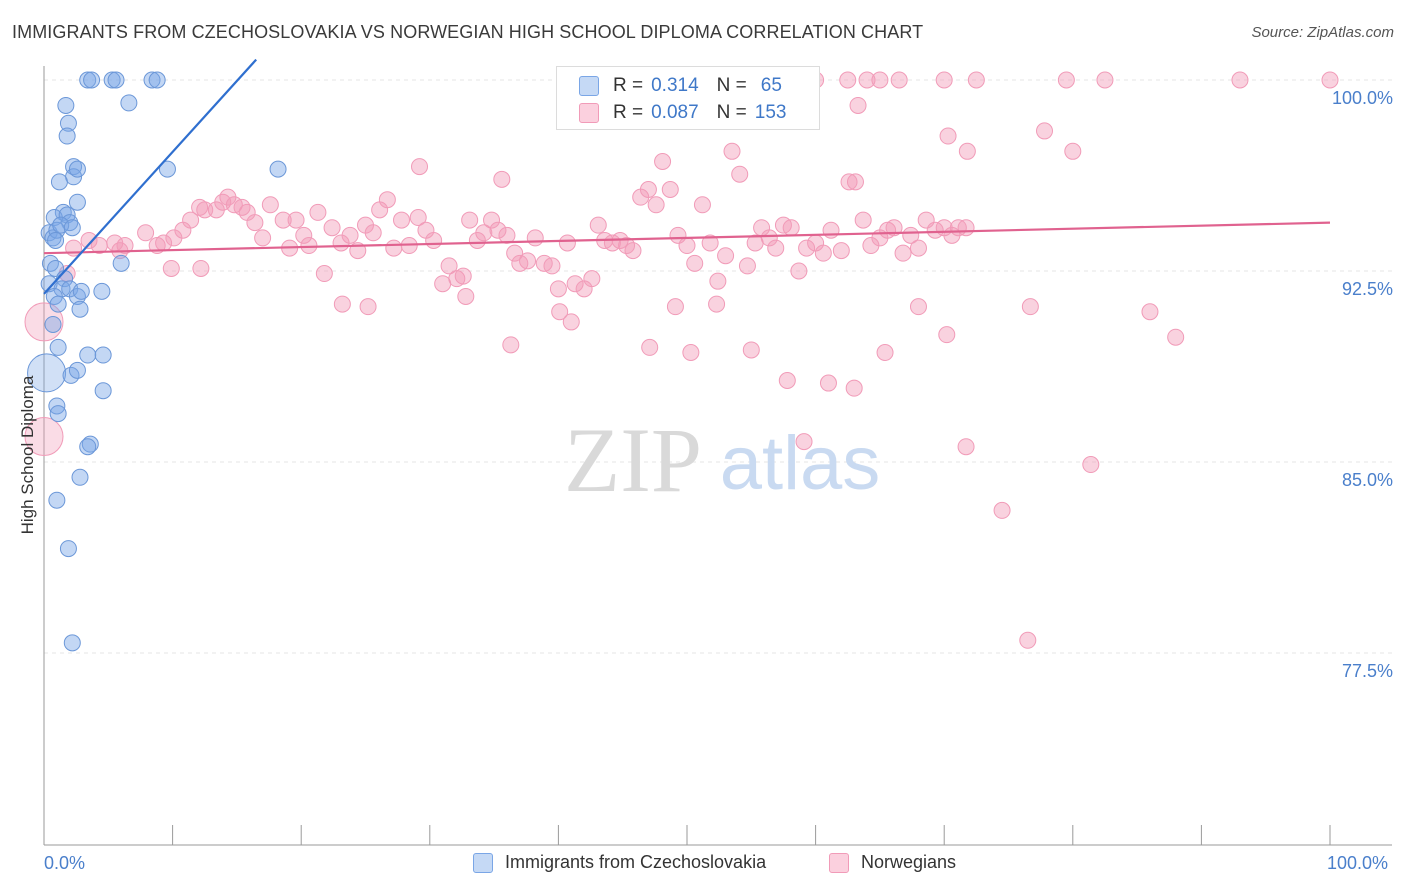 The image size is (1406, 892). Describe the element at coordinates (909, 862) in the screenshot. I see `legend-item-label: Norwegians` at that location.